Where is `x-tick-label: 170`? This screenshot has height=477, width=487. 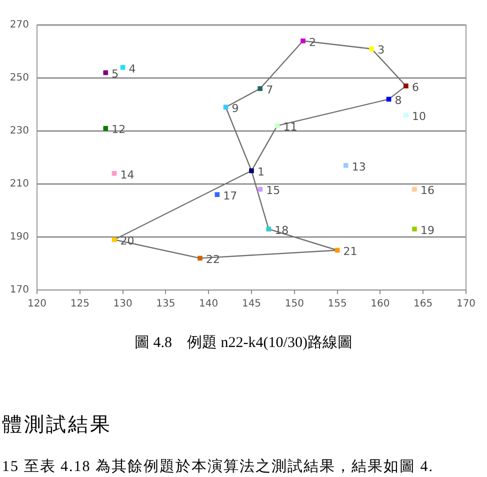 x-tick-label: 170 is located at coordinates (466, 304).